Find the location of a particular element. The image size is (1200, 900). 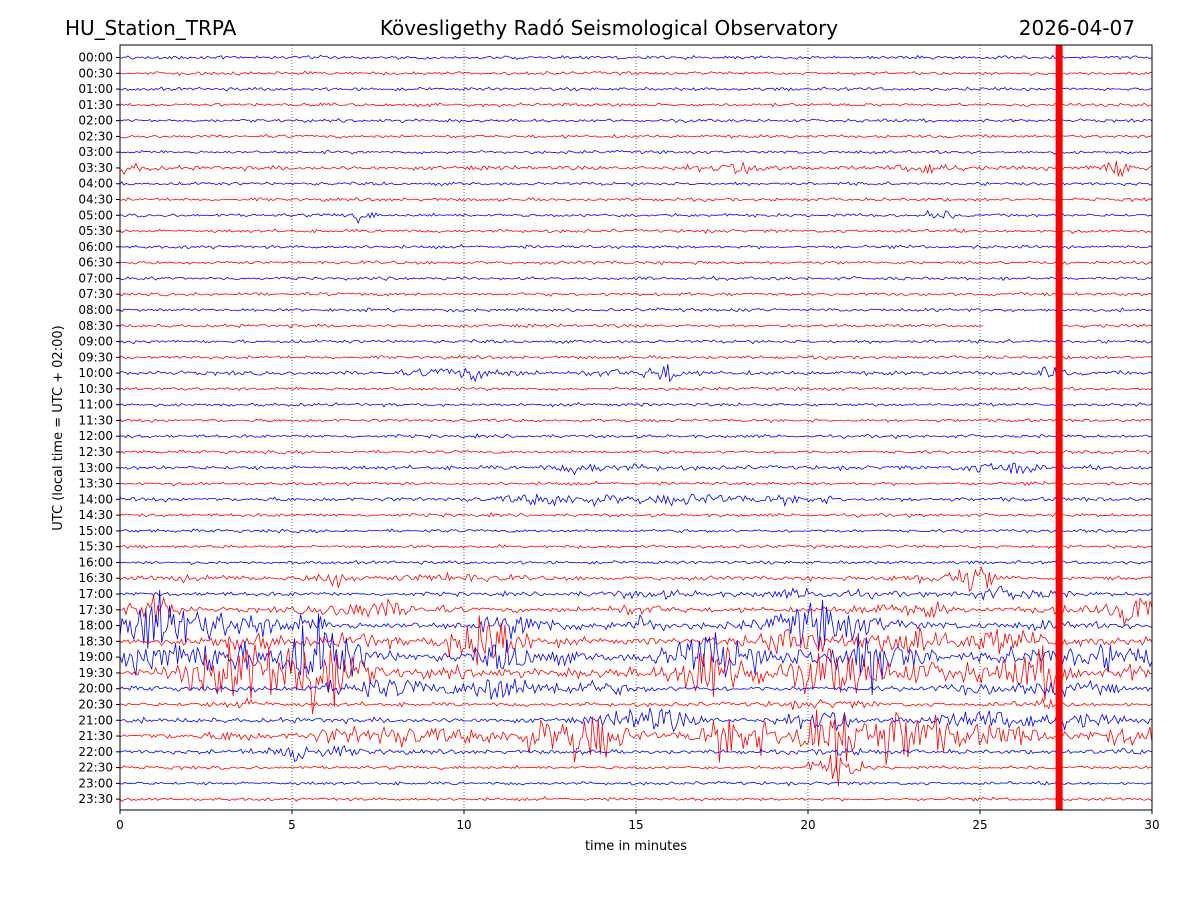

y-tick-label: 22:00 is located at coordinates (95, 752).